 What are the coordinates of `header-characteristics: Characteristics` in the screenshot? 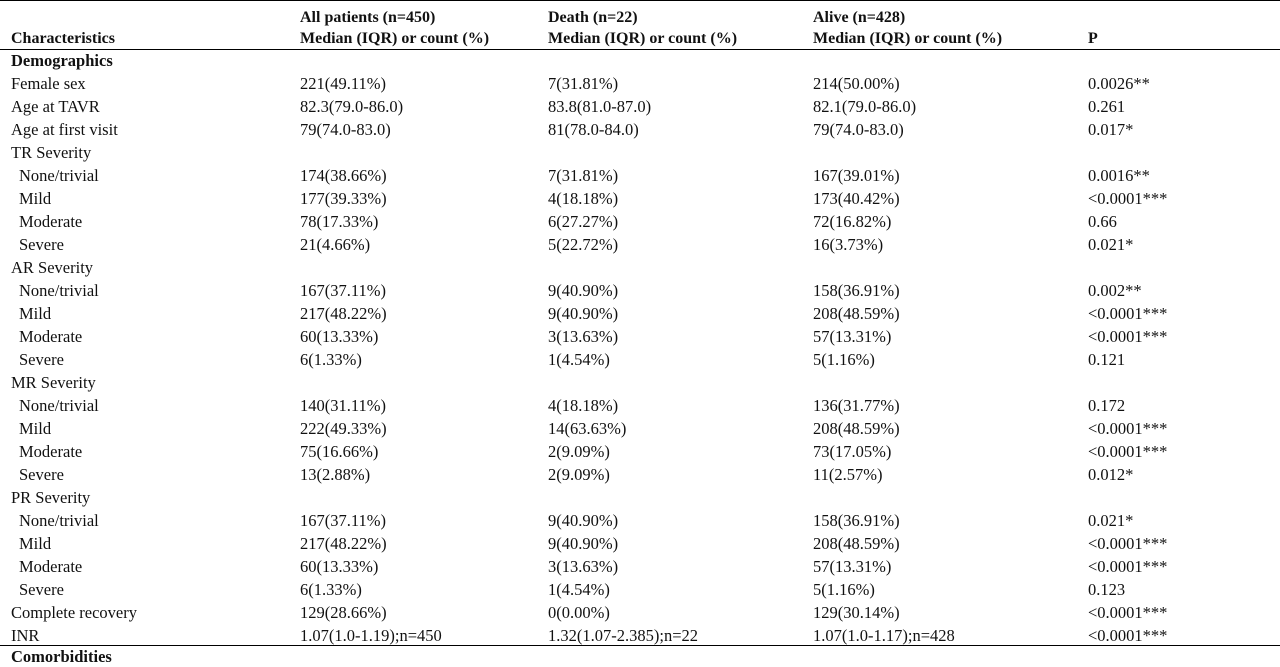 It's located at (63, 38).